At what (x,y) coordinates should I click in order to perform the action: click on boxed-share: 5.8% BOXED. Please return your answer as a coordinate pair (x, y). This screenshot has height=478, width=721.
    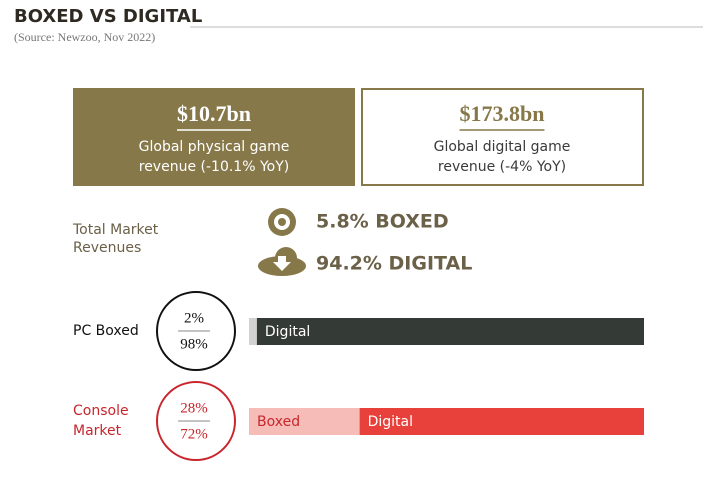
    Looking at the image, I should click on (382, 222).